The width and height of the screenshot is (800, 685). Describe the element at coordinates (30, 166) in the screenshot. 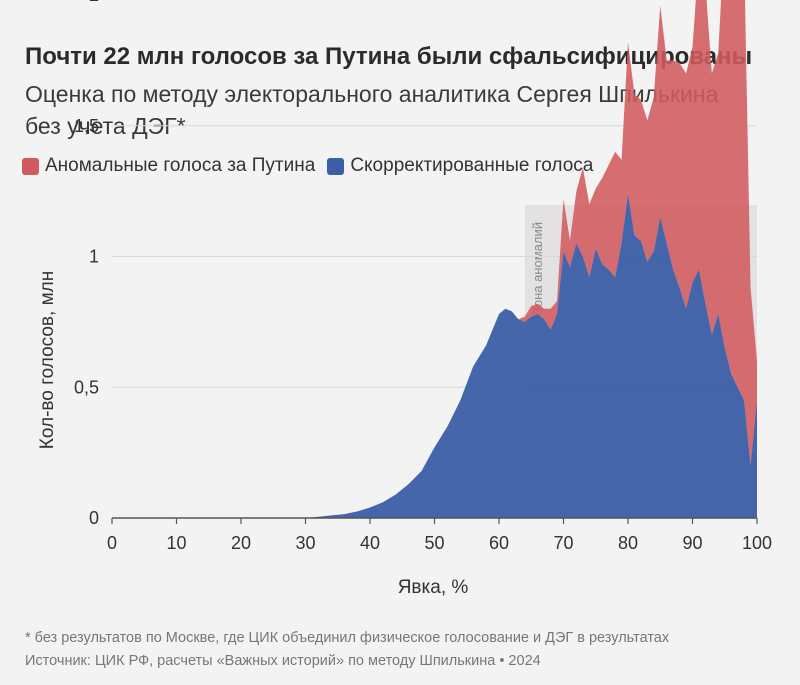

I see `legend-swatch-anomalous` at that location.